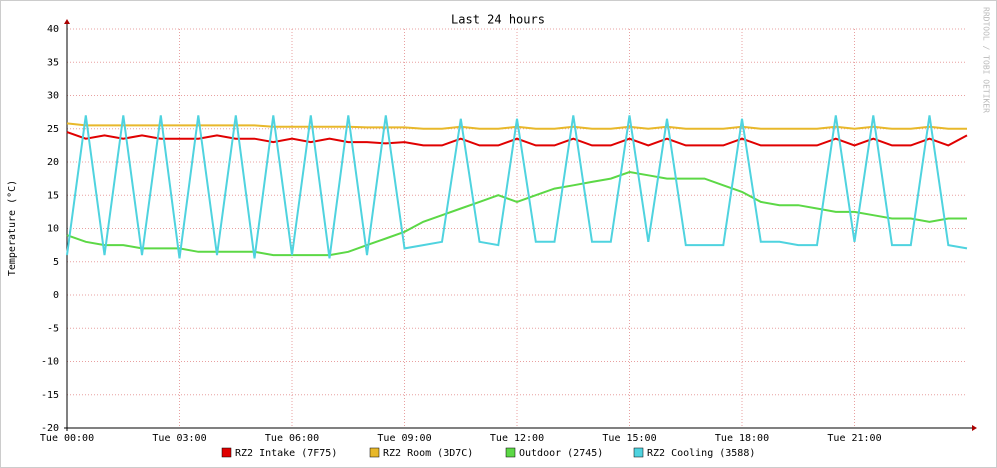 This screenshot has height=468, width=997. What do you see at coordinates (986, 60) in the screenshot?
I see `watermark: RRDTOOL / TOBI OETIKER` at bounding box center [986, 60].